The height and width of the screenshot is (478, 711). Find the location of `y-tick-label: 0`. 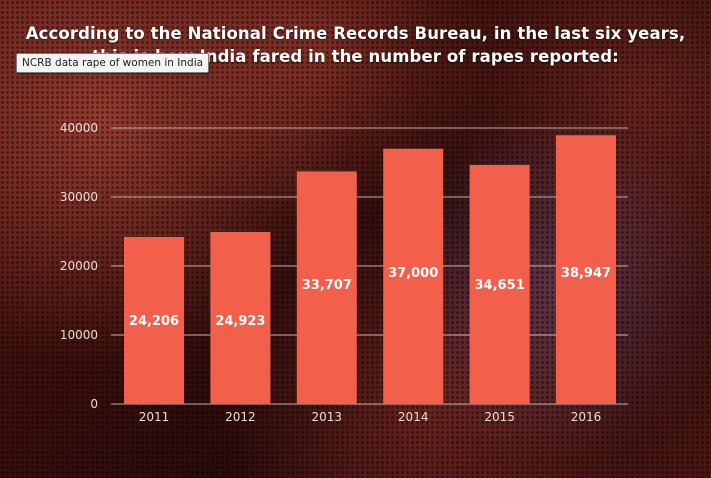

y-tick-label: 0 is located at coordinates (94, 404).